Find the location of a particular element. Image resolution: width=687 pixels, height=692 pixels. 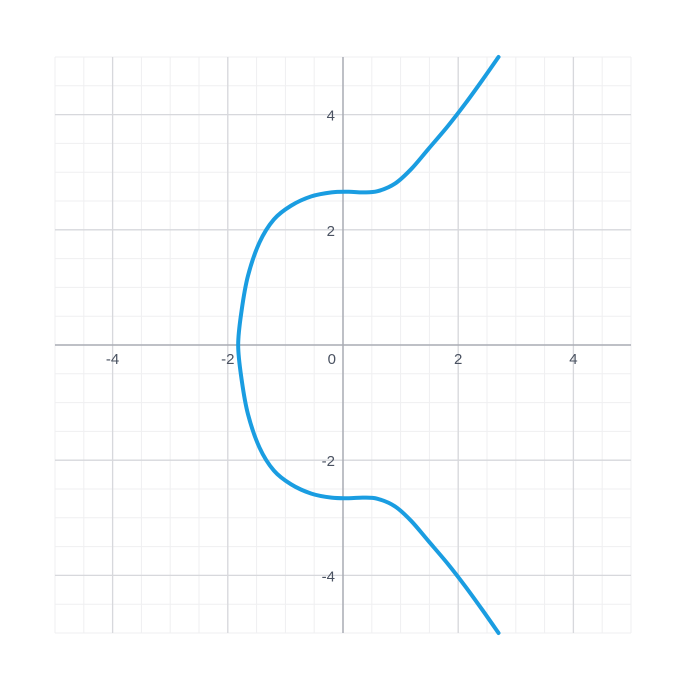

y-tick-label: 4 is located at coordinates (331, 116).